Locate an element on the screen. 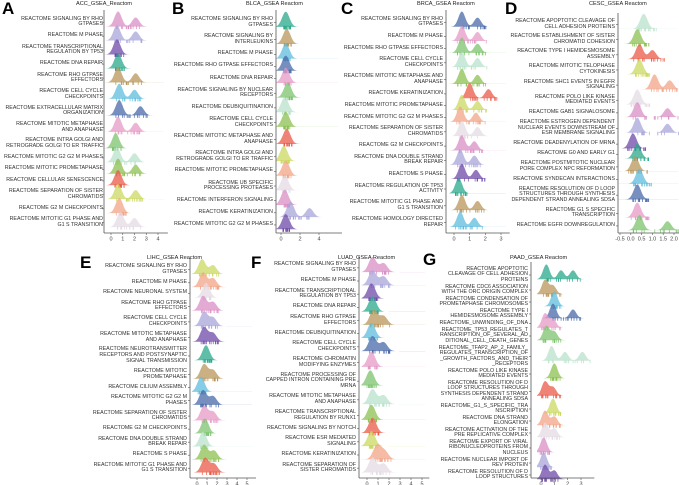 The width and height of the screenshot is (679, 485). row-label: REACTOME DNA DOUBLE STRAND BREAK REPAIR is located at coordinates (142, 441).